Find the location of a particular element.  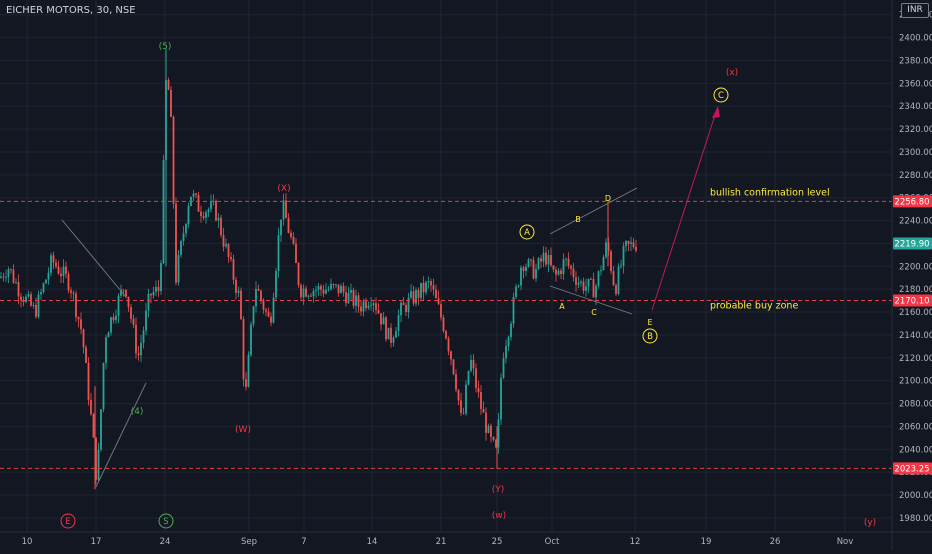

trendline is located at coordinates (94, 258).